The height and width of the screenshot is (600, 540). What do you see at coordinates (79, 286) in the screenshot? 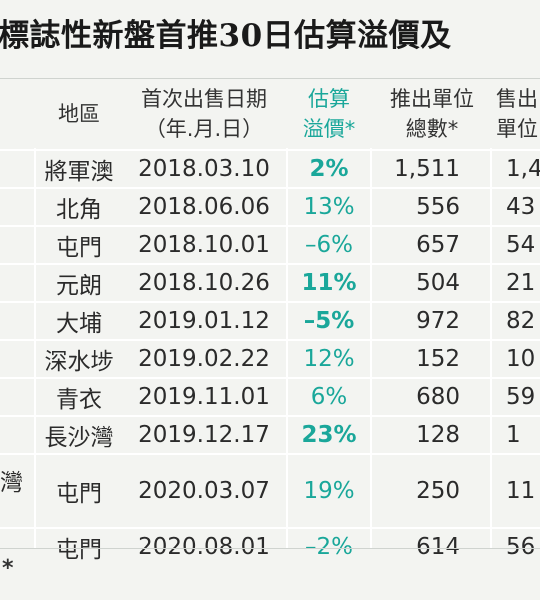
I see `row-area: 元朗` at bounding box center [79, 286].